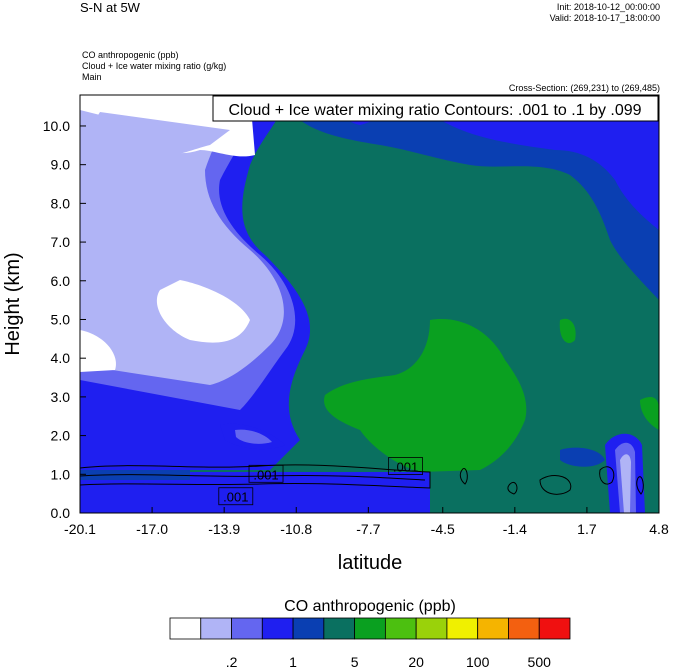 The width and height of the screenshot is (674, 668). Describe the element at coordinates (604, 18) in the screenshot. I see `valid-time: Valid: 2018-10-17_18:00:00` at that location.